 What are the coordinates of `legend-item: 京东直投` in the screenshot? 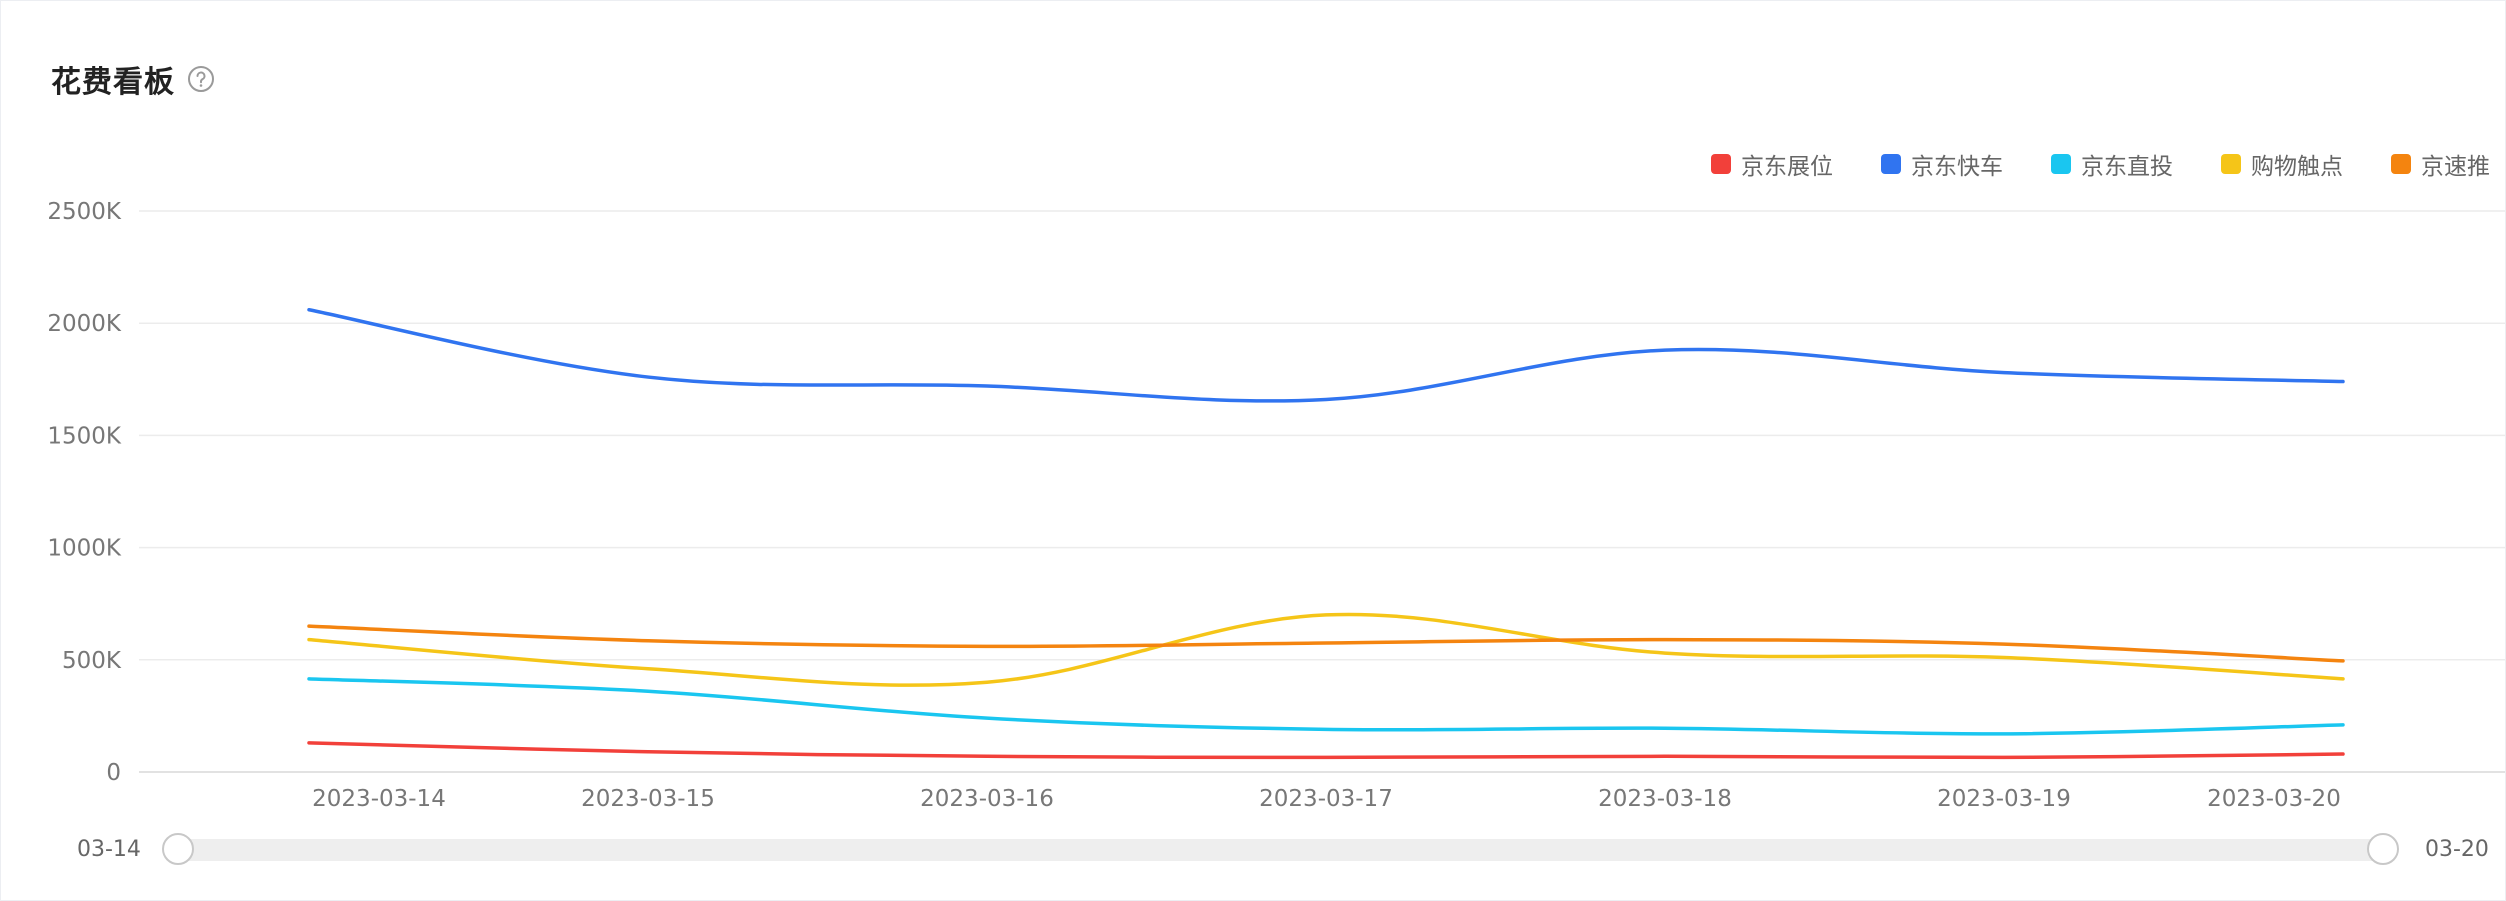 It's located at (2112, 164).